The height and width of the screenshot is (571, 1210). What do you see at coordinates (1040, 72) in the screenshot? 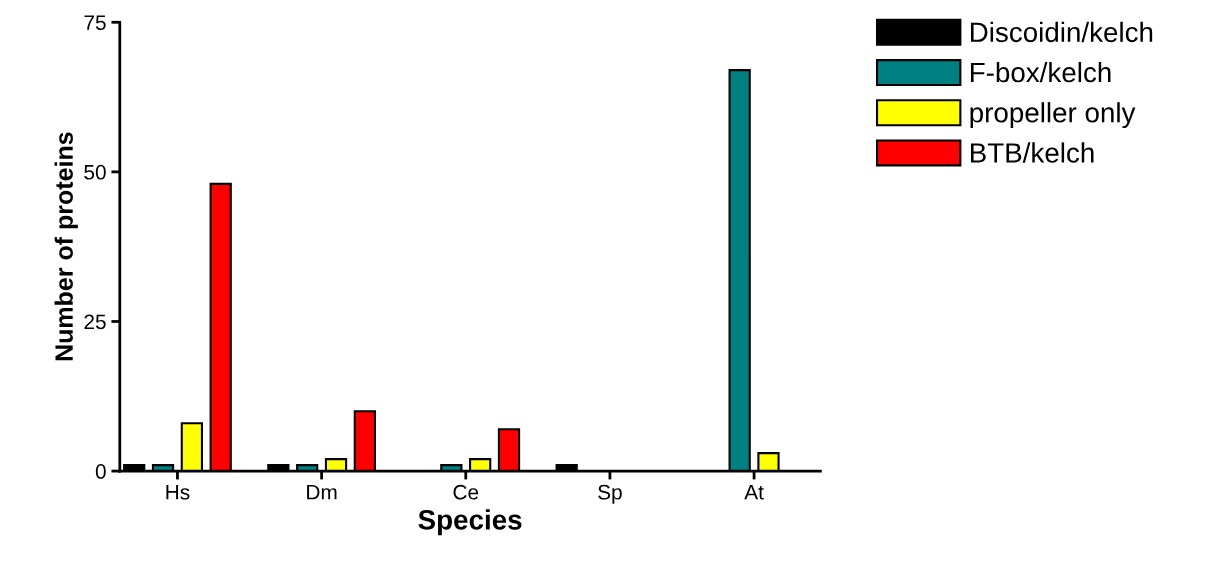
I see `legend-label: F-box/kelch` at bounding box center [1040, 72].